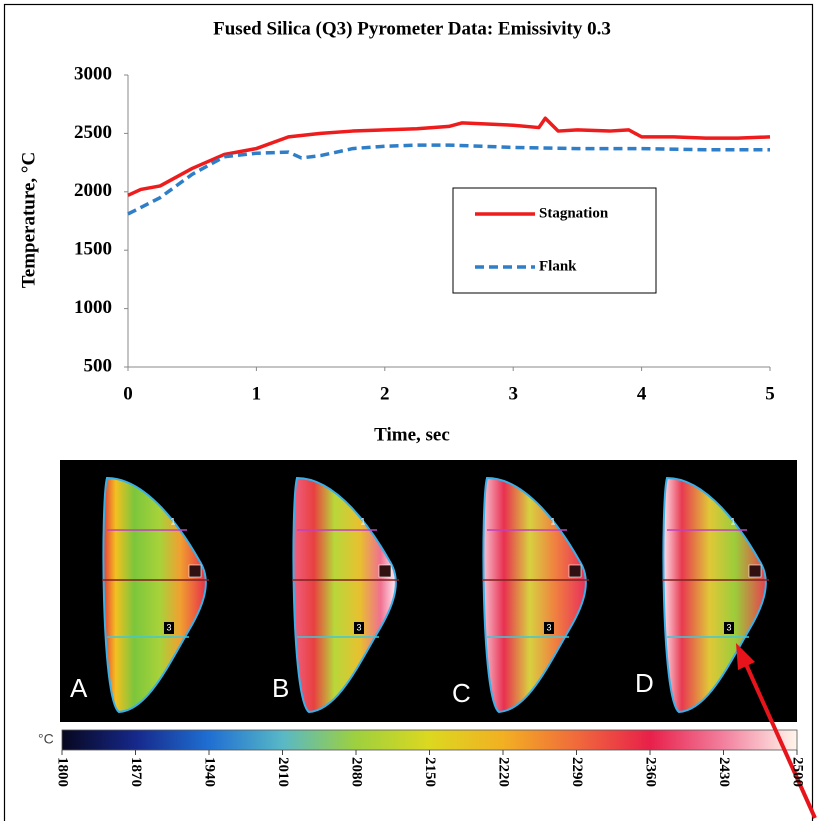 This screenshot has width=817, height=821. What do you see at coordinates (46, 739) in the screenshot?
I see `colorbar-unit: °C` at bounding box center [46, 739].